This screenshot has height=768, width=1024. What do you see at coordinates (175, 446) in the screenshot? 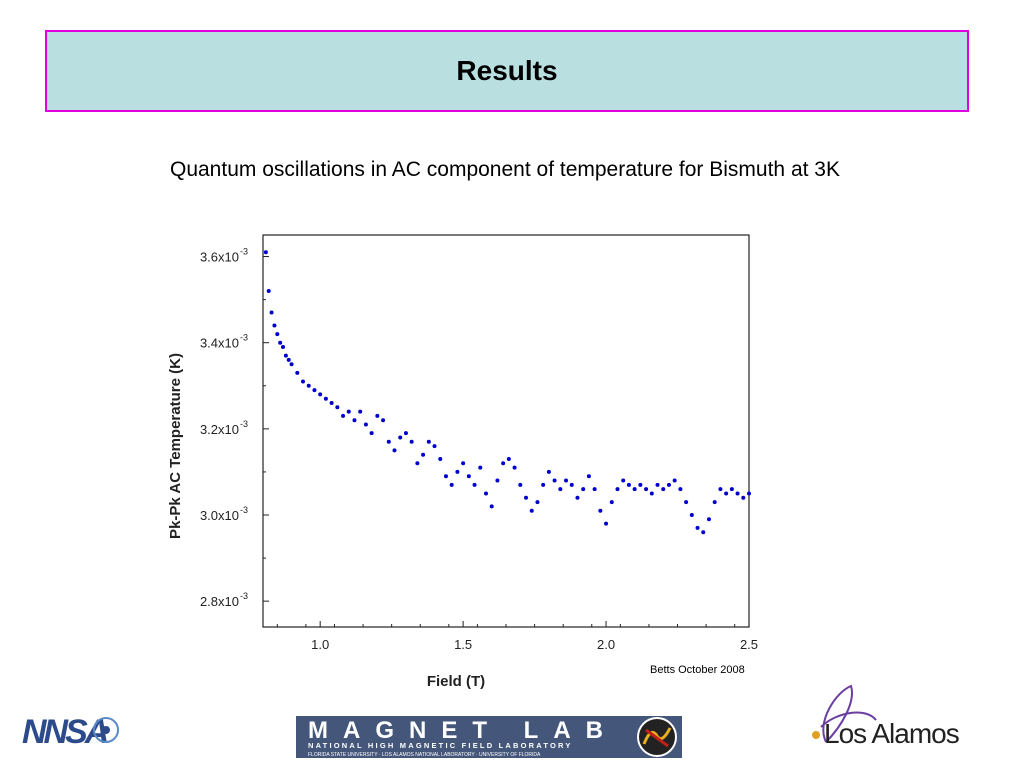
I see `y-axis-title: Pk-Pk AC Temperature (K)` at bounding box center [175, 446].